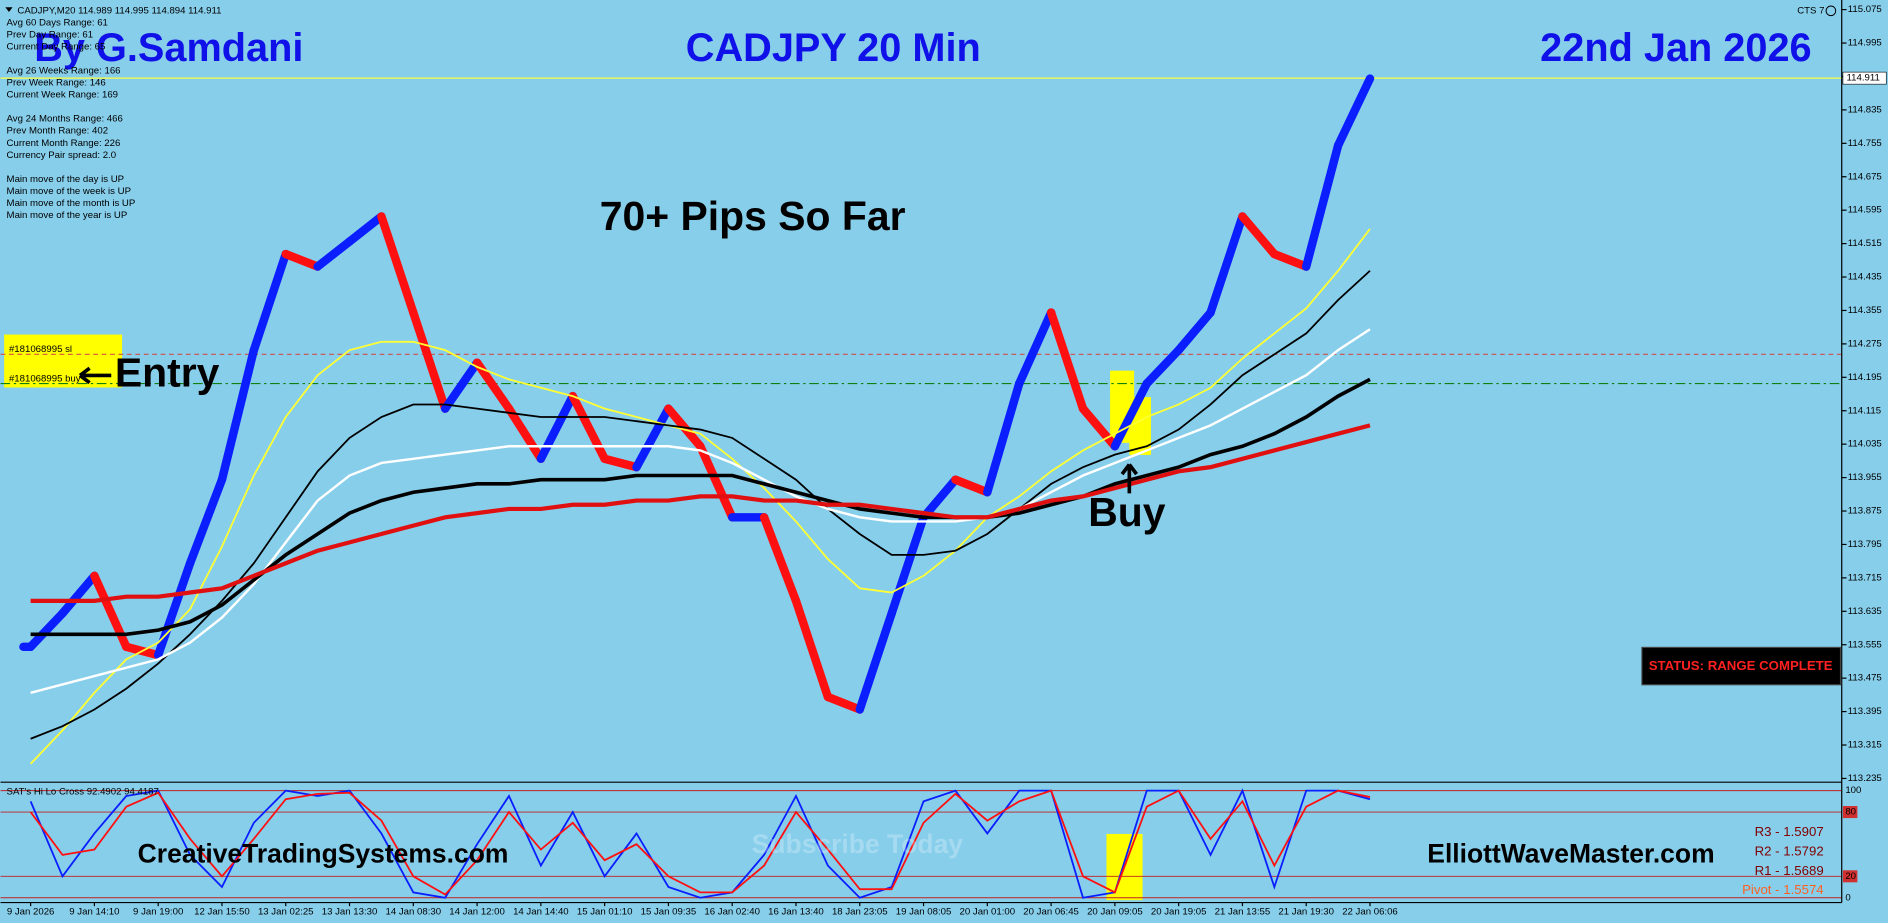 The image size is (1888, 923). Describe the element at coordinates (1783, 889) in the screenshot. I see `pivot-label: Pivot - 1.5574` at that location.